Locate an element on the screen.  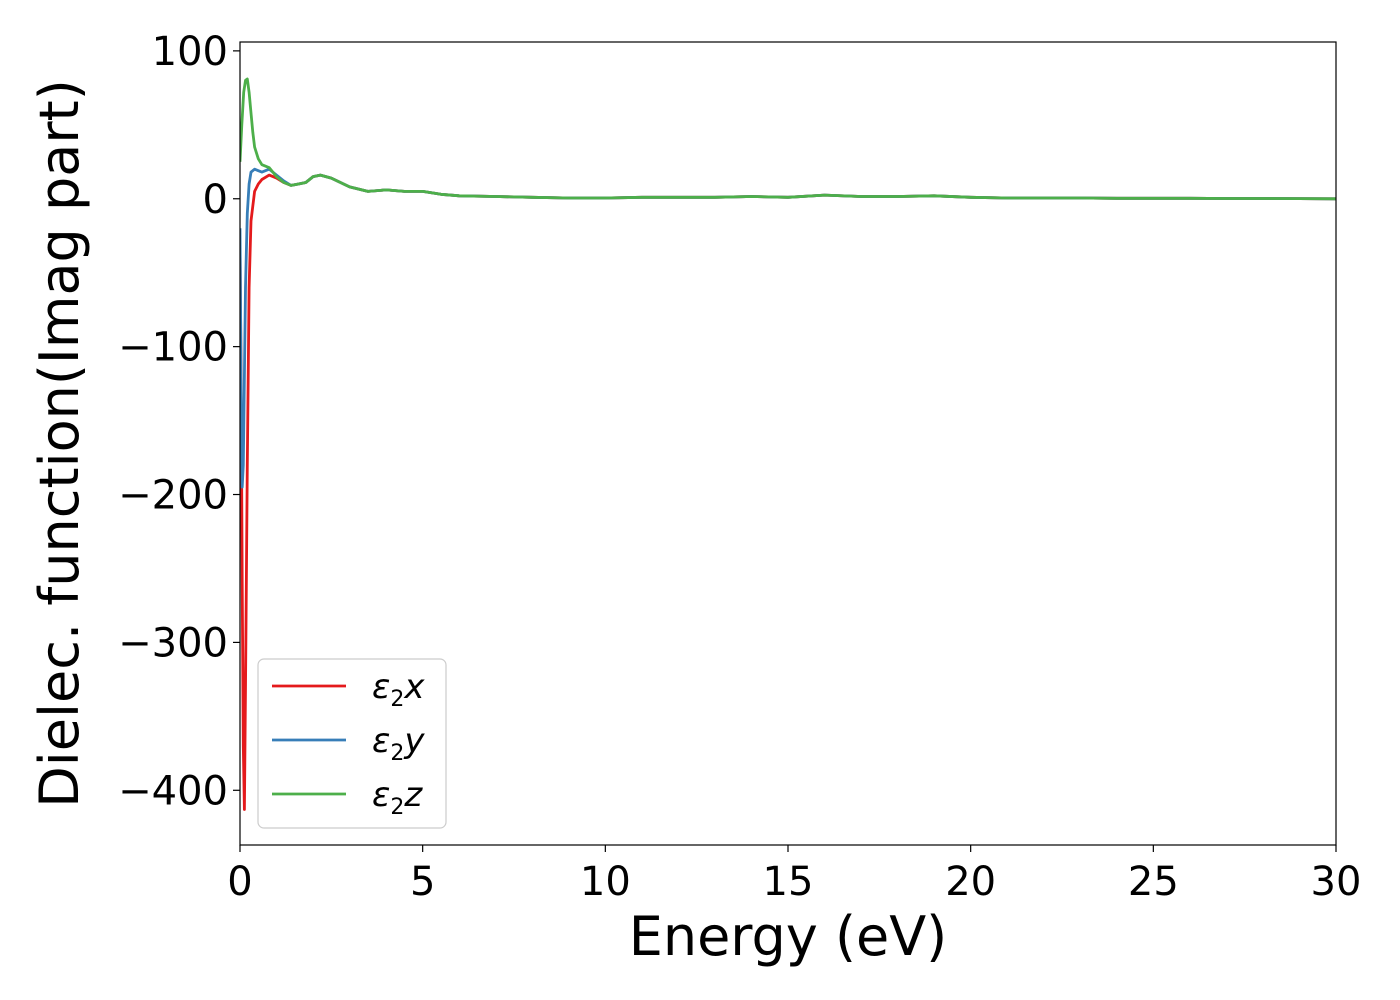
y-axis-title: Dielec. function(Imag part) is located at coordinates (59, 443).